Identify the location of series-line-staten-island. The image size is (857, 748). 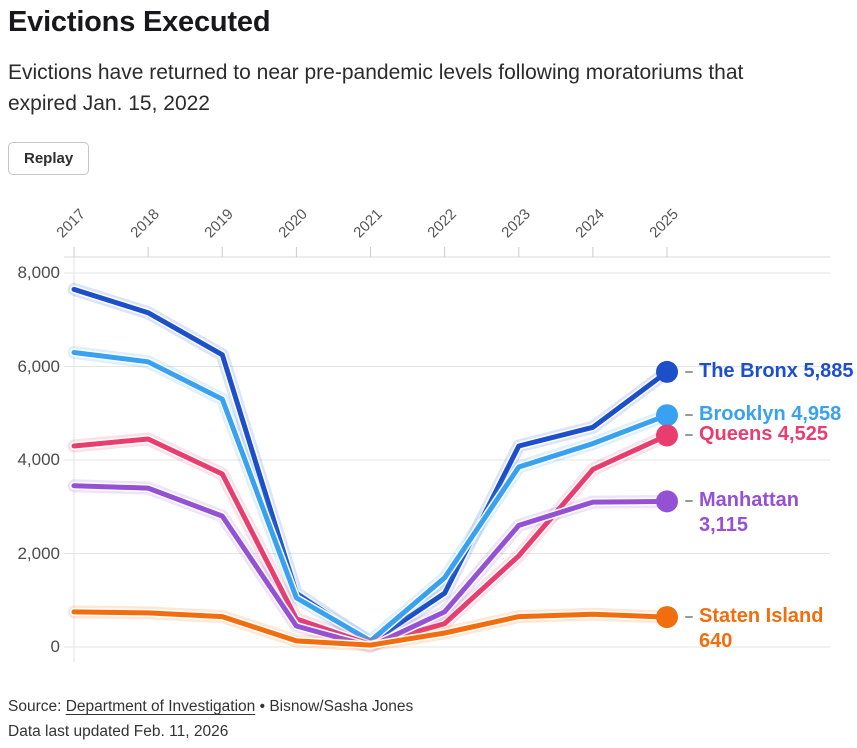
(370, 628).